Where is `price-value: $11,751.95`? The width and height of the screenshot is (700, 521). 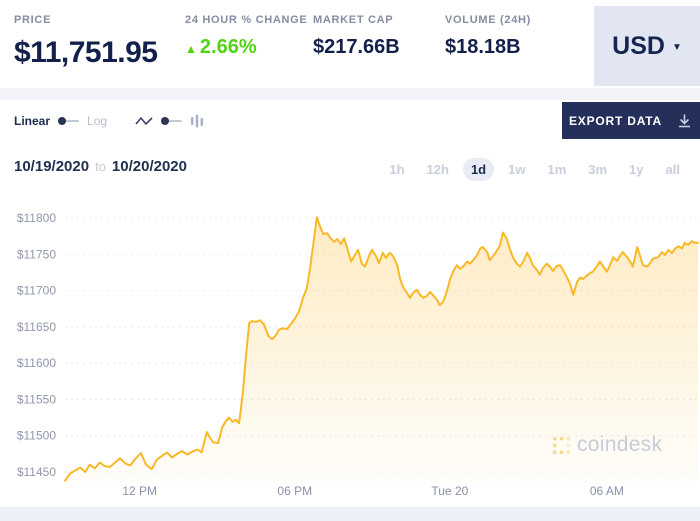 price-value: $11,751.95 is located at coordinates (86, 52).